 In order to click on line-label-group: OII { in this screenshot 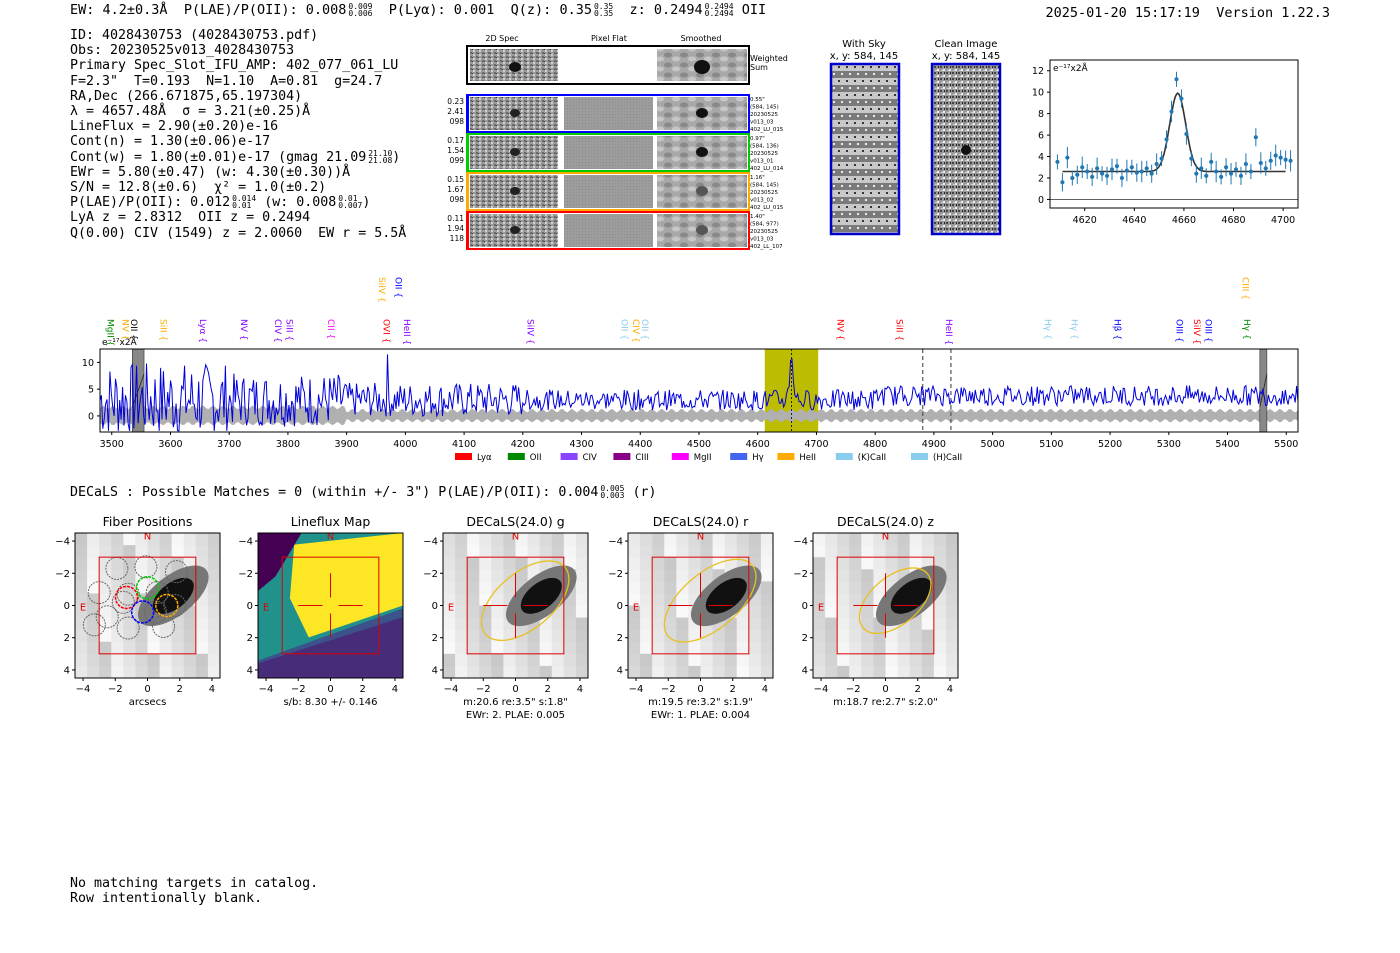, I will do `click(623, 329)`.